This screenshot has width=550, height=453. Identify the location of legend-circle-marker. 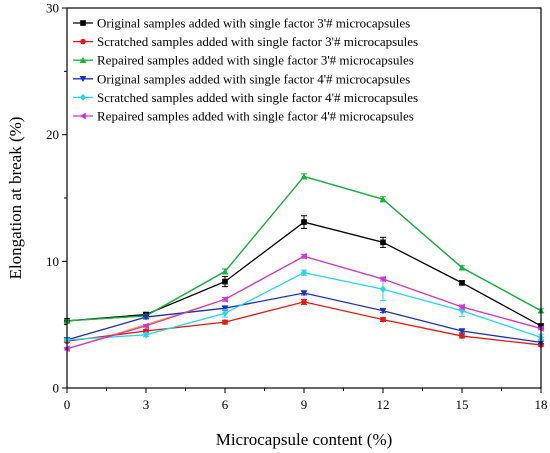
(83, 41).